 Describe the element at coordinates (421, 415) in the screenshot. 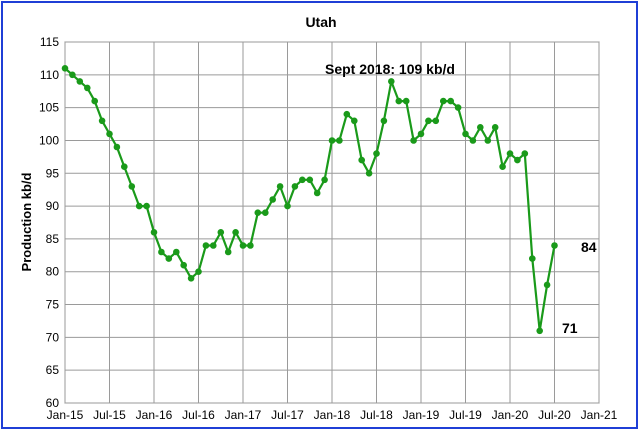

I see `x-tick-label: Jan-19` at that location.